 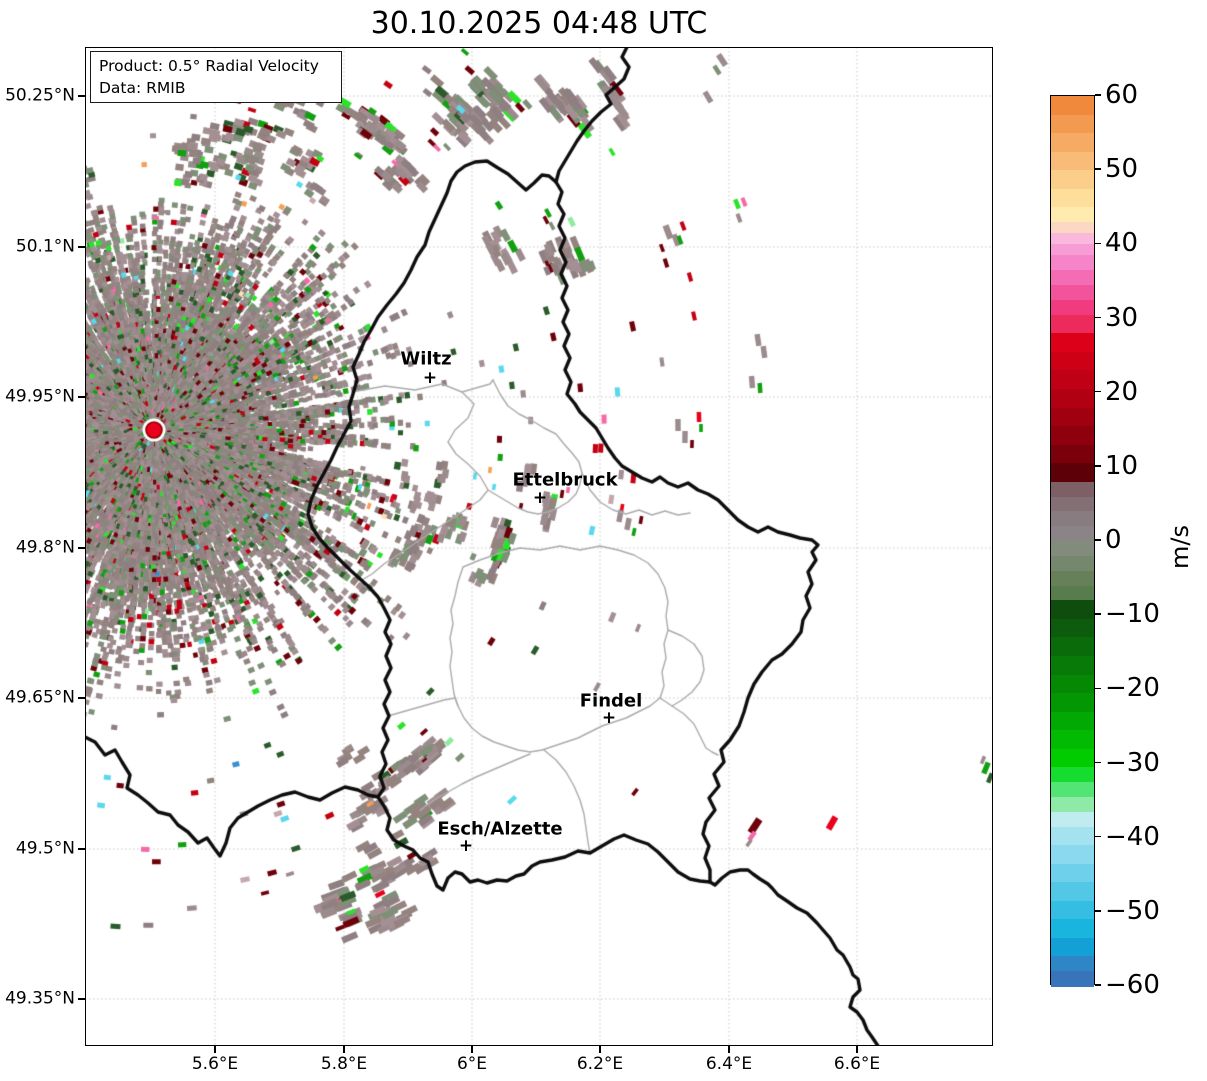 What do you see at coordinates (857, 1064) in the screenshot?
I see `x-tick-label: 6.6°E` at bounding box center [857, 1064].